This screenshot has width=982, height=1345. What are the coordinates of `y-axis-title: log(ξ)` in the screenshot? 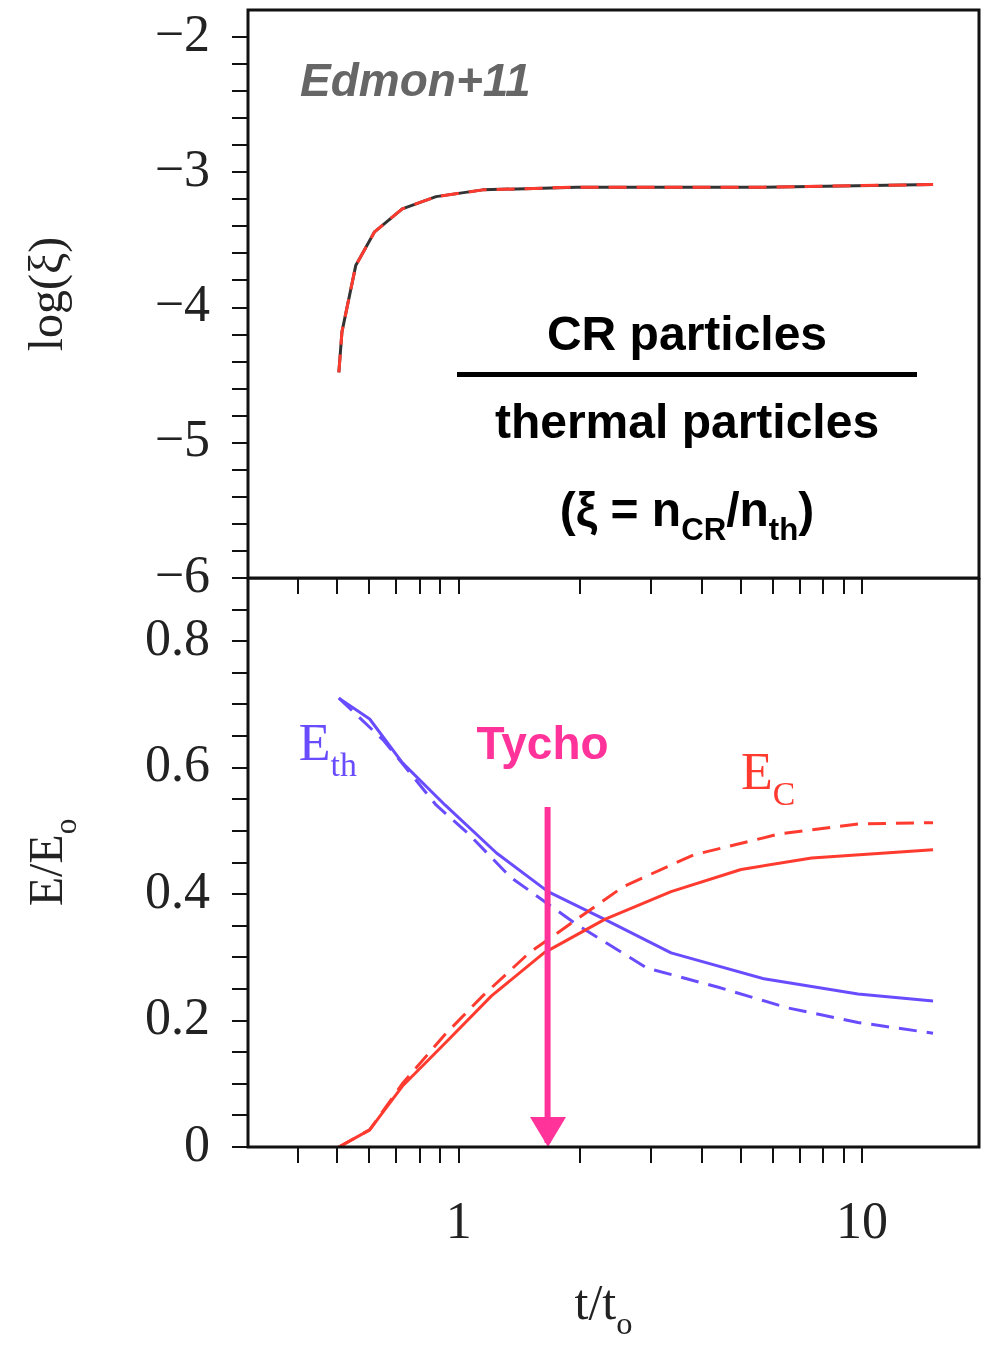 It's located at (46, 294).